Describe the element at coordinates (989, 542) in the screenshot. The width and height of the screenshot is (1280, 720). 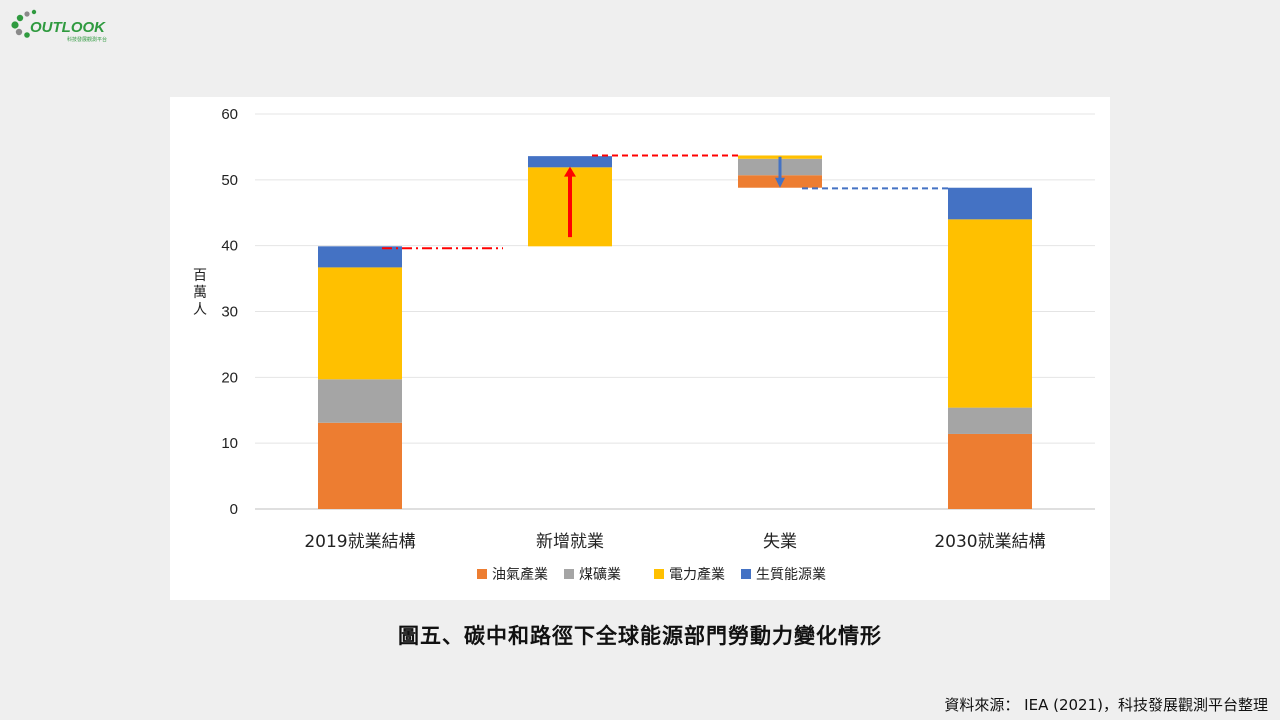
I see `x-tick-label: 2030就業結構` at that location.